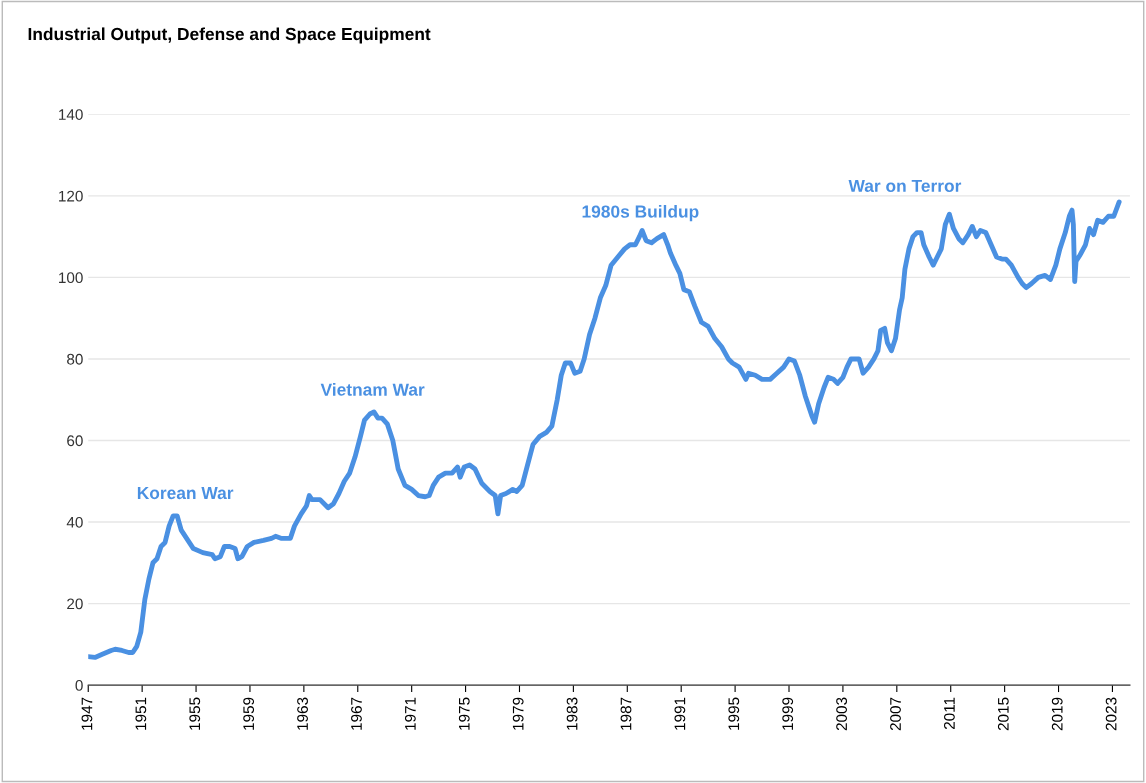 This screenshot has height=783, width=1146. I want to click on x-tick-label: 1987, so click(626, 713).